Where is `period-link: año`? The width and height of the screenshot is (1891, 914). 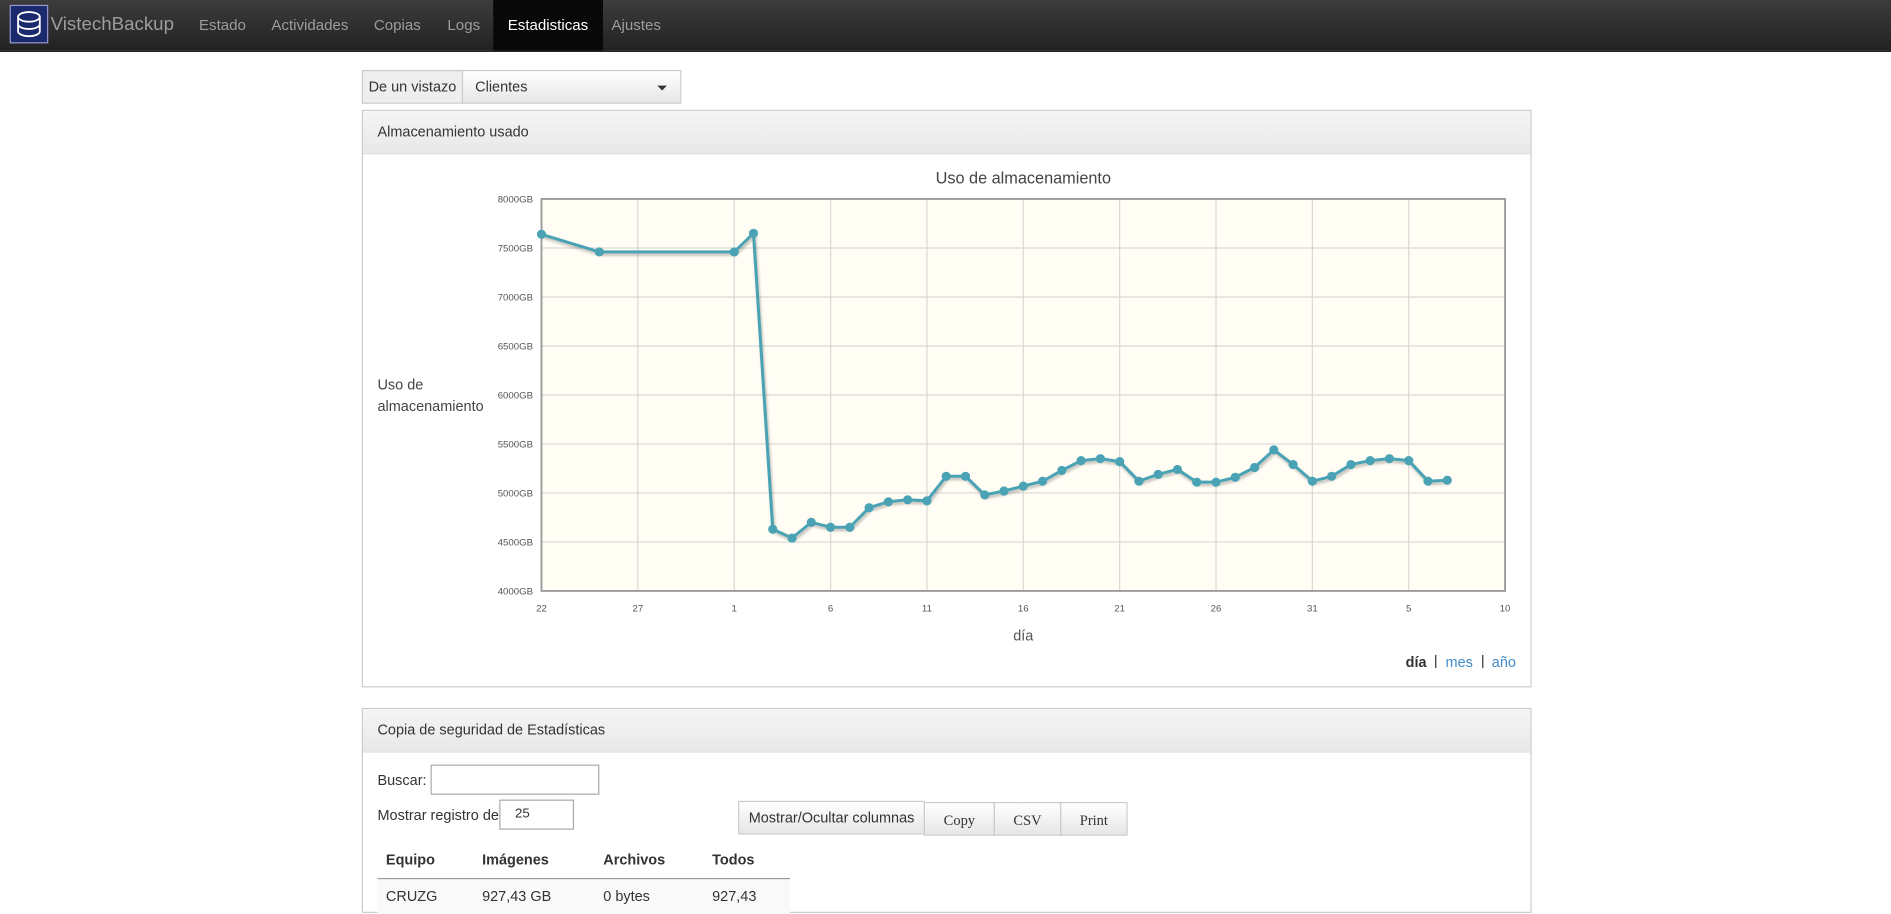 period-link: año is located at coordinates (1503, 662).